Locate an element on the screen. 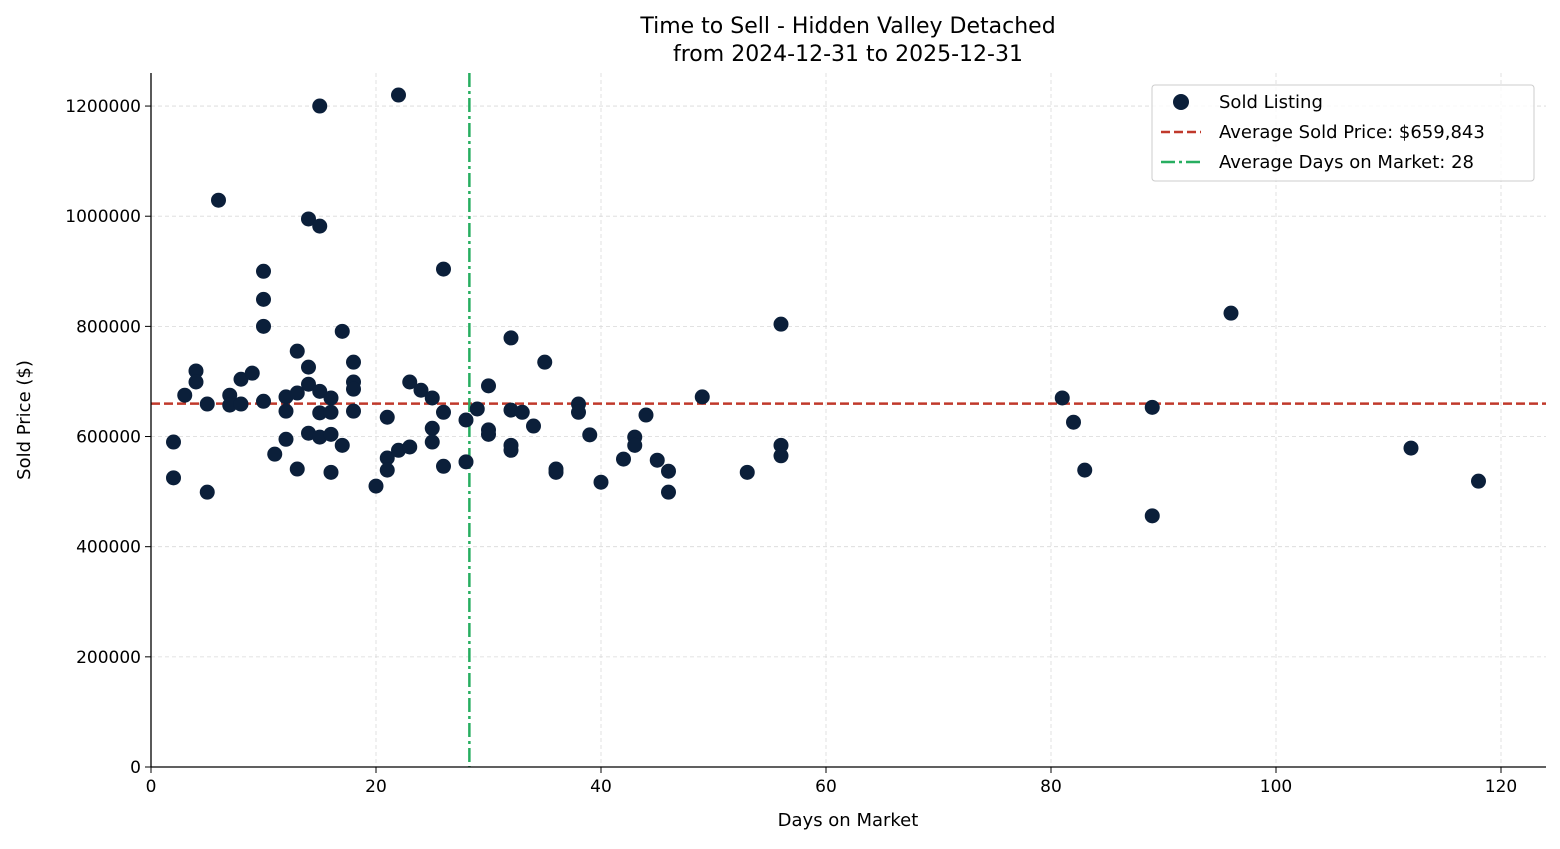 The height and width of the screenshot is (849, 1560). x-axis-label: Days on Market is located at coordinates (848, 820).